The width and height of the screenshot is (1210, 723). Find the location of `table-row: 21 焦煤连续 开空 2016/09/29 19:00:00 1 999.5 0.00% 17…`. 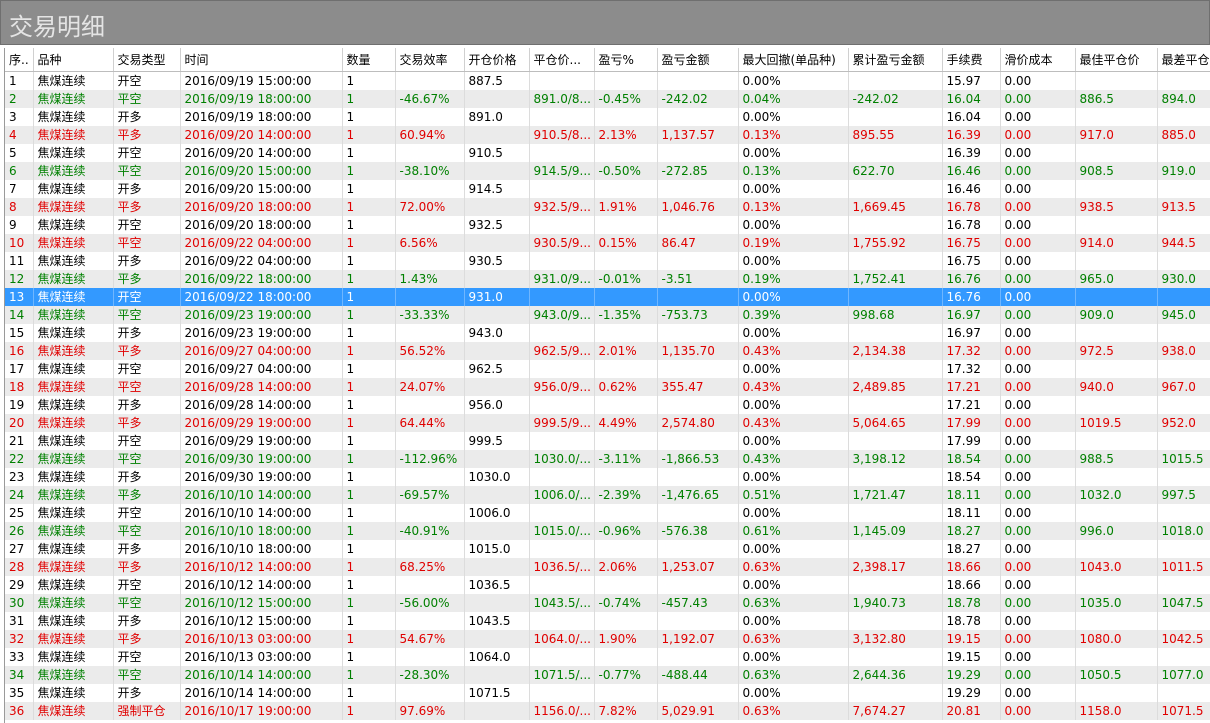

table-row: 21 焦煤连续 开空 2016/09/29 19:00:00 1 999.5 0.00% 17… is located at coordinates (607, 441).